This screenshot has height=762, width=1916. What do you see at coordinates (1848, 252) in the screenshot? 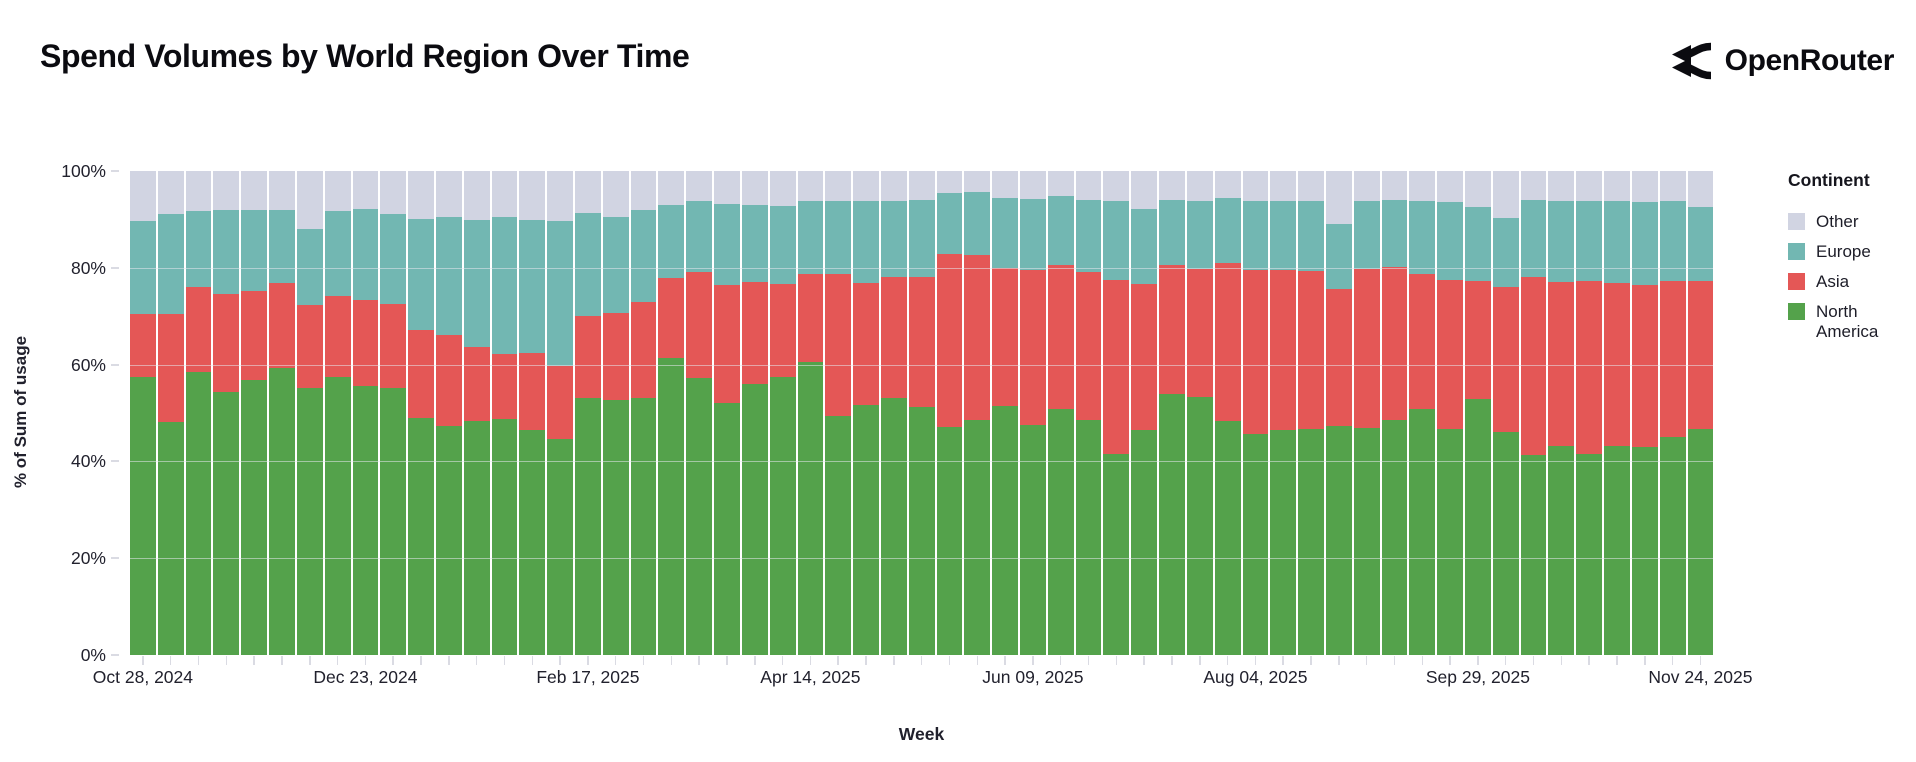
I see `legend-item-europe: Europe` at bounding box center [1848, 252].